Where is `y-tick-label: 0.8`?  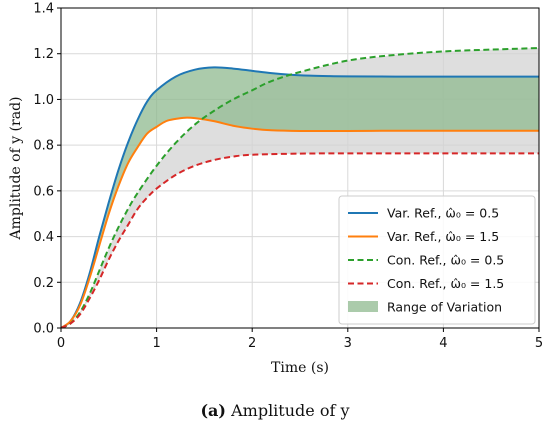 y-tick-label: 0.8 is located at coordinates (43, 146).